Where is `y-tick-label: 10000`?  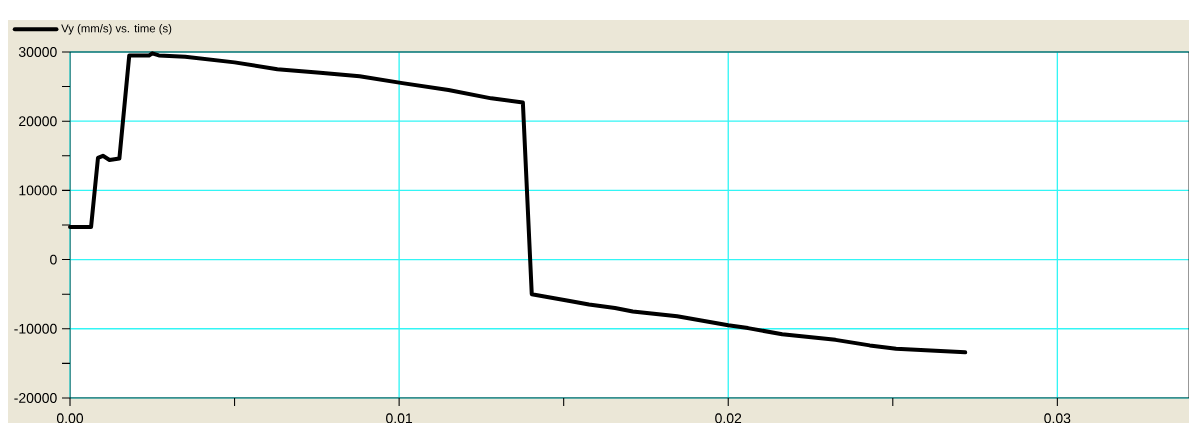 y-tick-label: 10000 is located at coordinates (38, 190).